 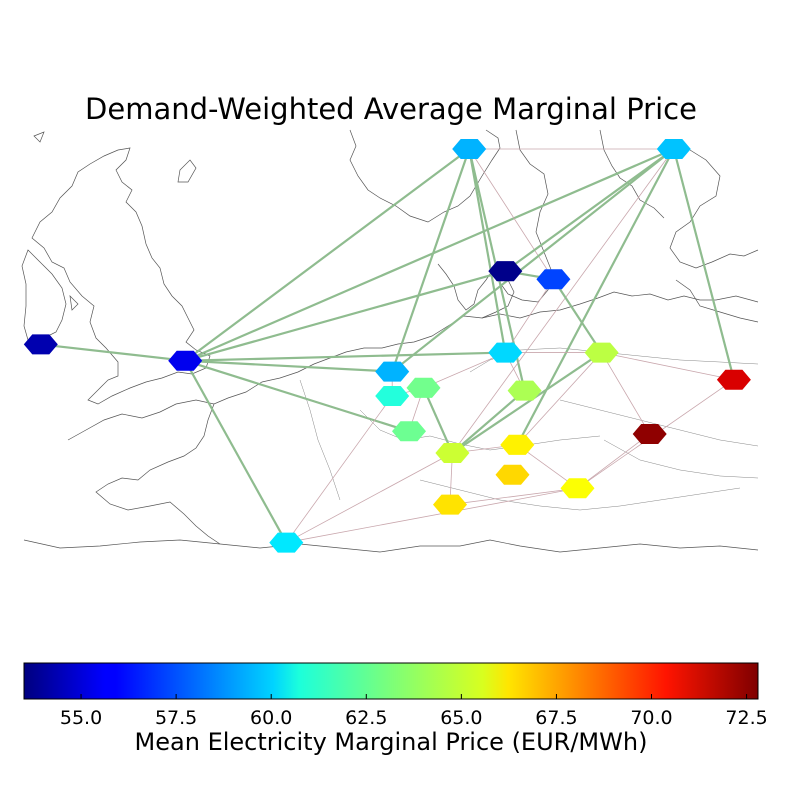 I want to click on line-GB-DE, so click(x=345, y=356).